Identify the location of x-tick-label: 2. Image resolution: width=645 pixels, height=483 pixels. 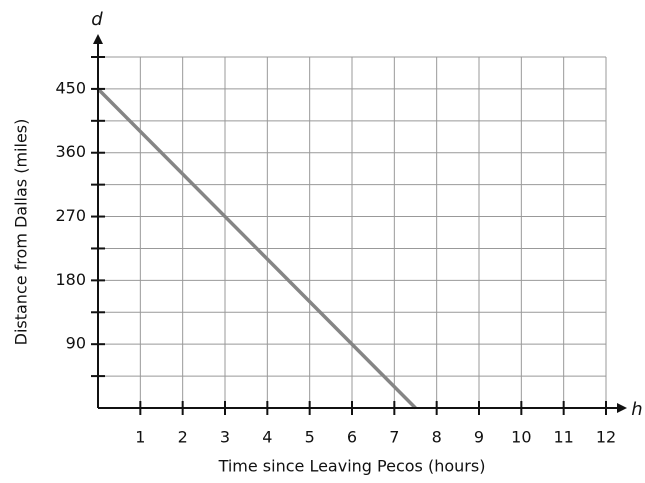
(183, 437).